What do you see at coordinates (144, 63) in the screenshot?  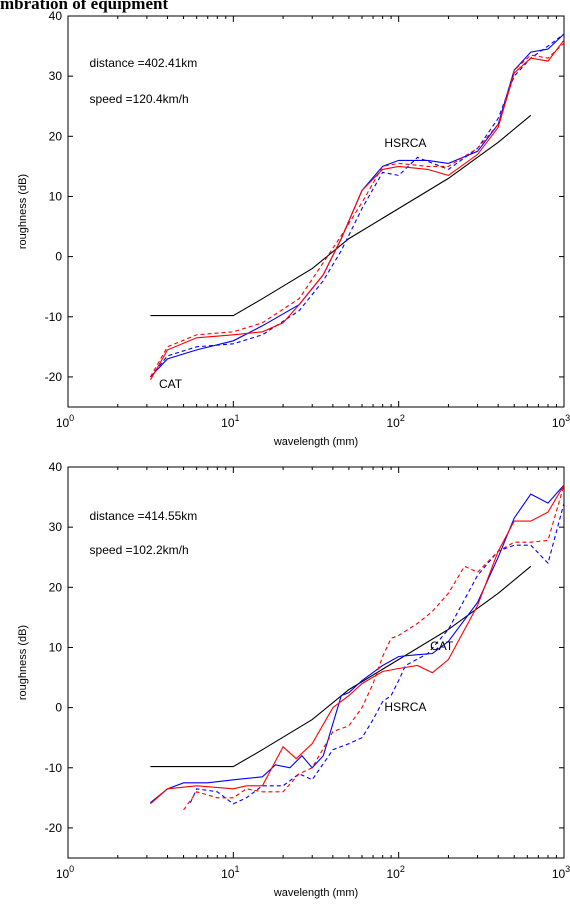 I see `annotation-label: distance =402.41km` at bounding box center [144, 63].